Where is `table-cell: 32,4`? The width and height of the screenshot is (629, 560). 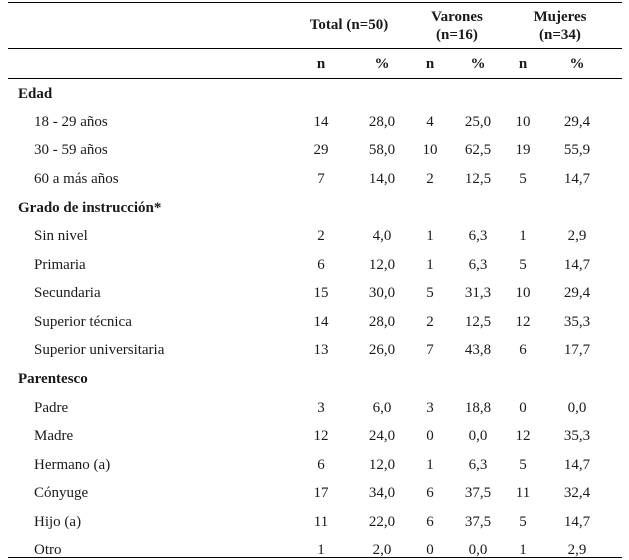 table-cell: 32,4 is located at coordinates (577, 493).